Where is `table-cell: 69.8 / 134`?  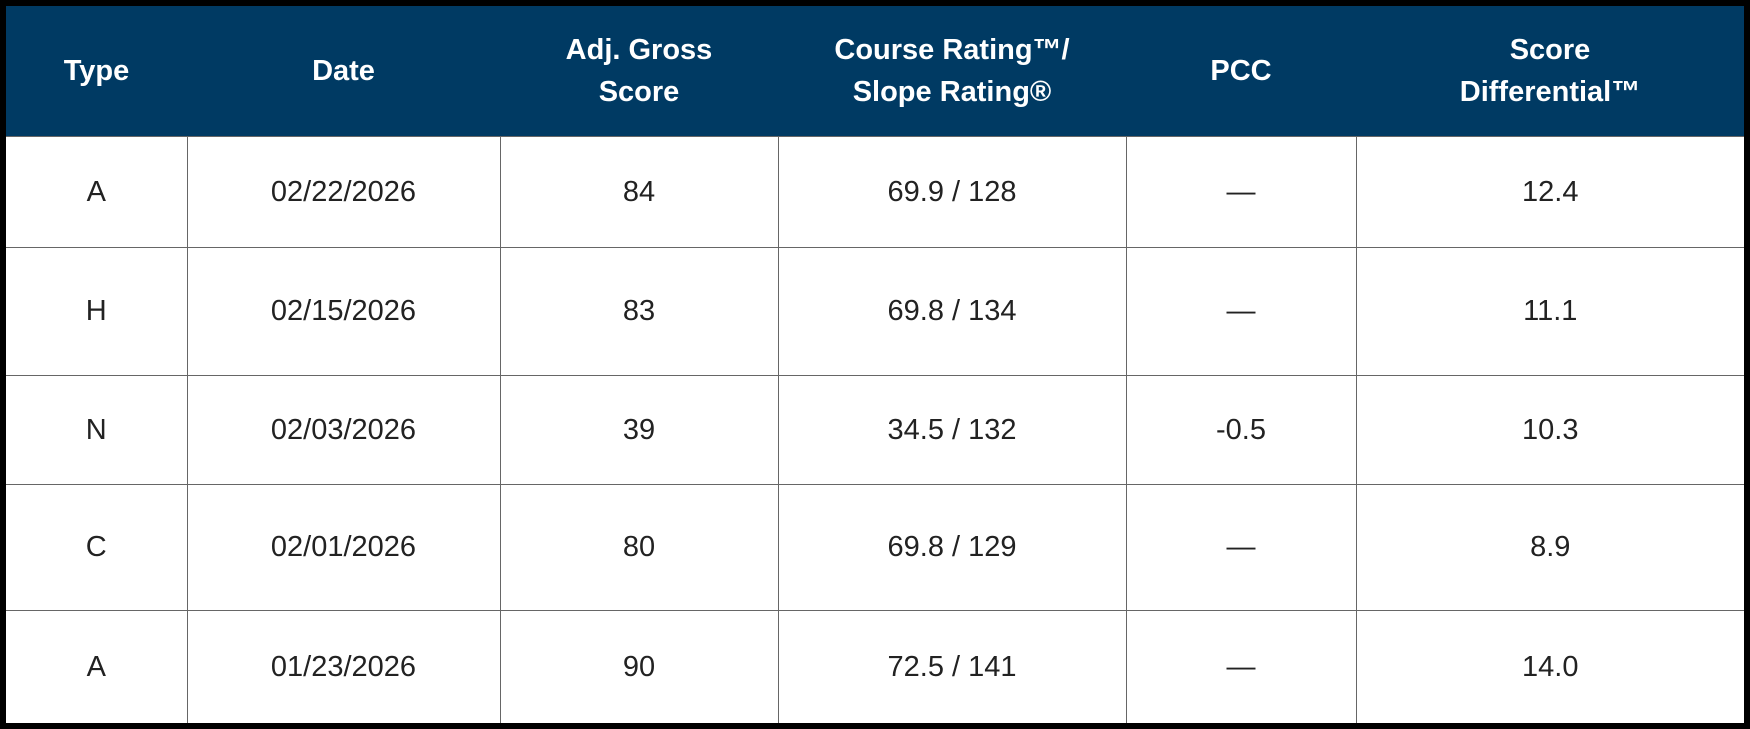 table-cell: 69.8 / 134 is located at coordinates (951, 311).